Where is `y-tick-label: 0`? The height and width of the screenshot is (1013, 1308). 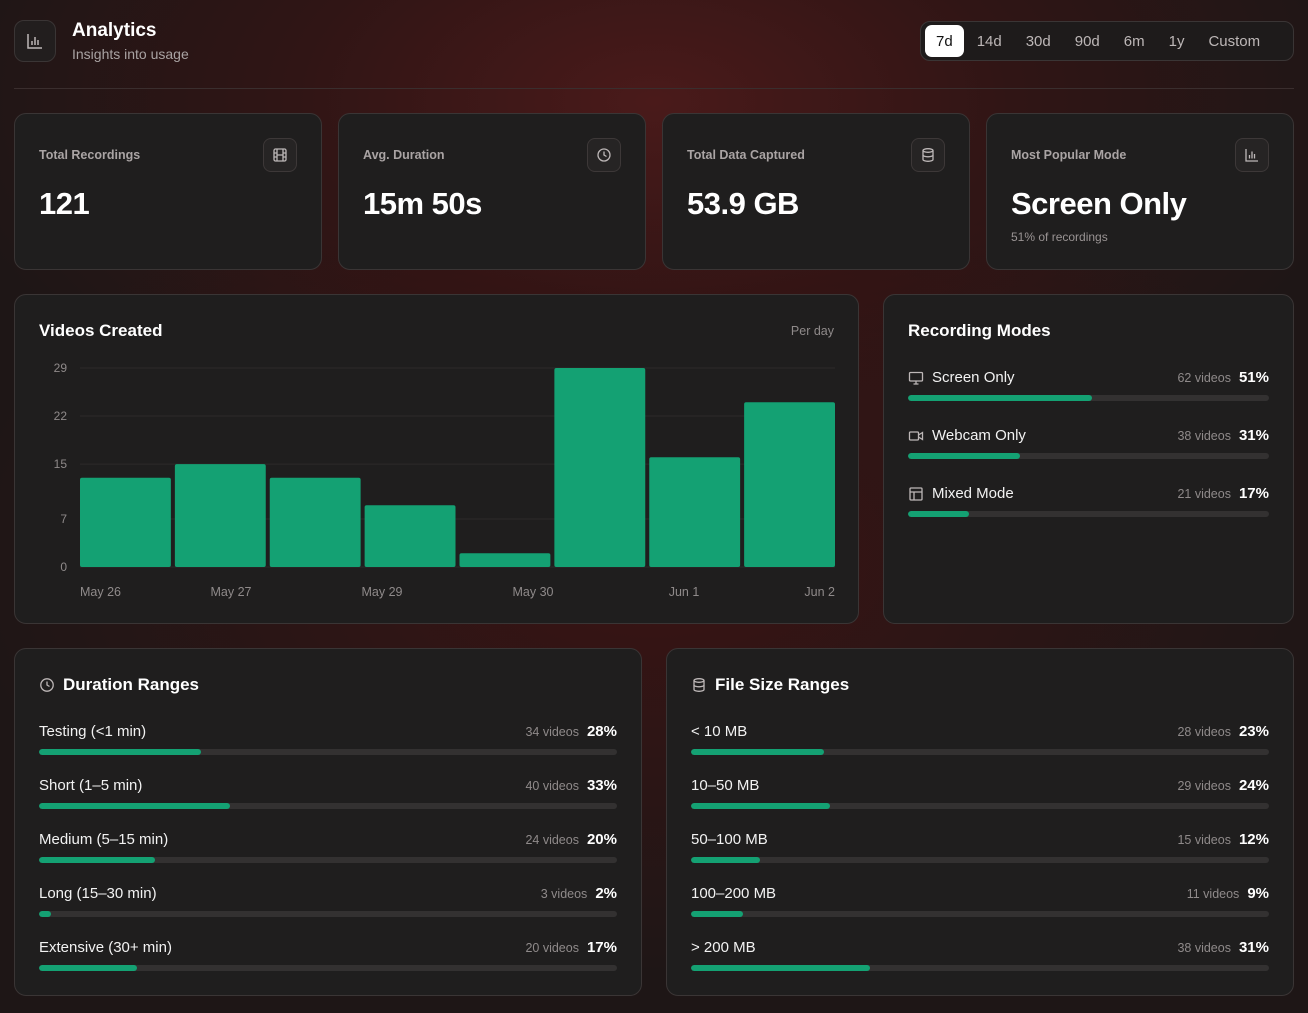 y-tick-label: 0 is located at coordinates (63, 567).